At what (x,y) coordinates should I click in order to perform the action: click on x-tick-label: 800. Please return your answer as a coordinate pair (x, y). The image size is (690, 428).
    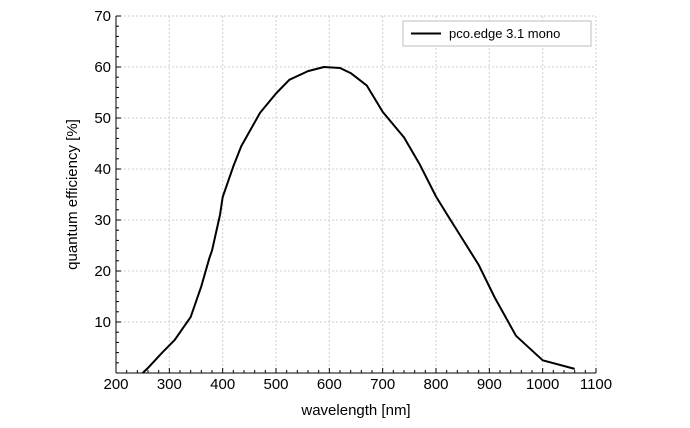
    Looking at the image, I should click on (435, 384).